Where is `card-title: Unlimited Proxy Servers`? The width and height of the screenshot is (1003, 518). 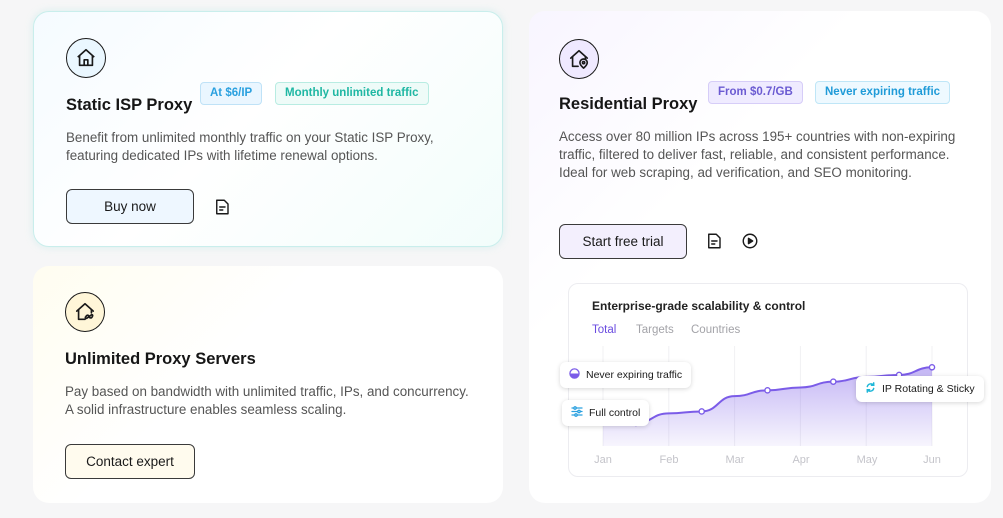
card-title: Unlimited Proxy Servers is located at coordinates (160, 359).